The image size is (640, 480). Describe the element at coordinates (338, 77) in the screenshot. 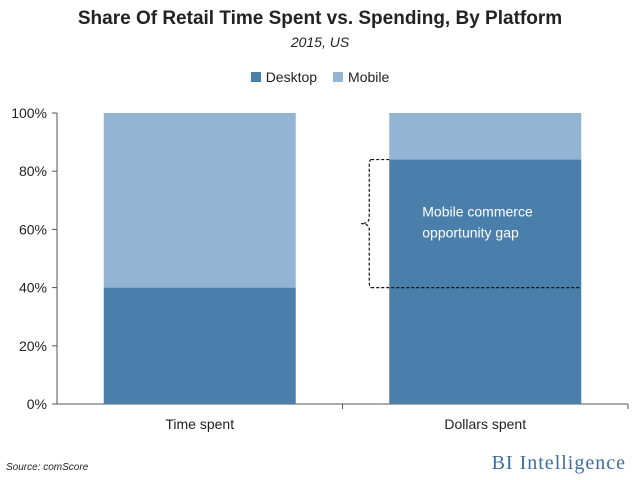

I see `legend-swatch-mobile` at that location.